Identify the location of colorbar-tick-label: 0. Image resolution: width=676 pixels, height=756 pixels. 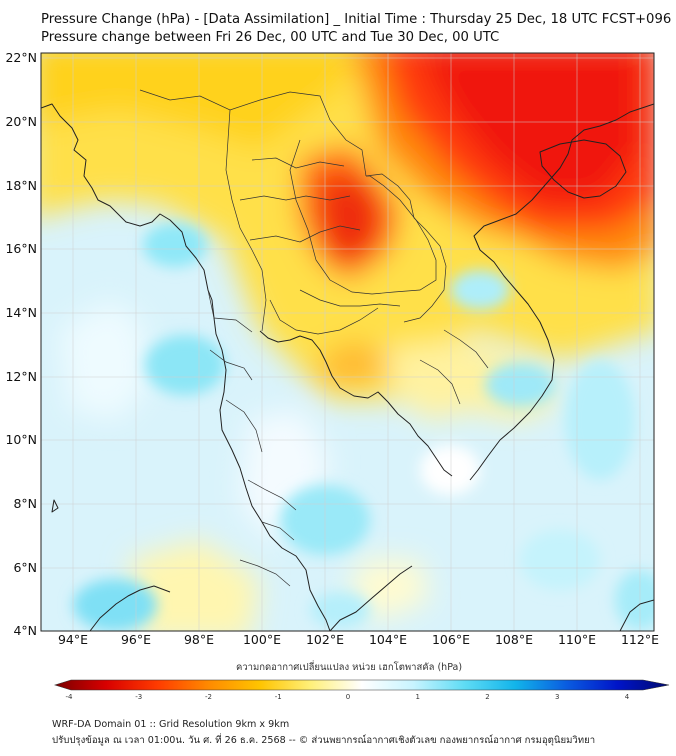
(348, 697).